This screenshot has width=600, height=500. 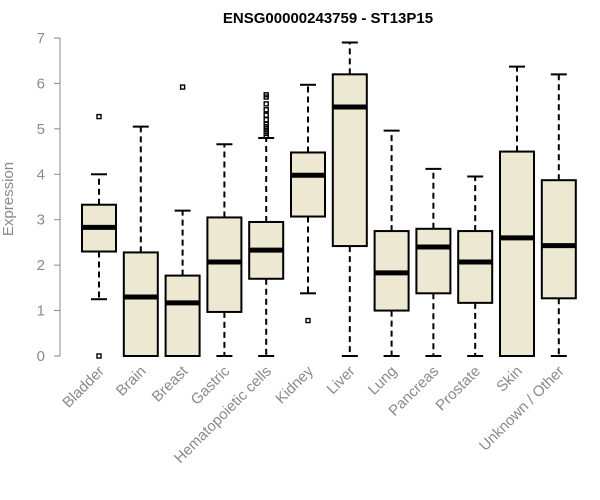 I want to click on box-gastric, so click(x=224, y=250).